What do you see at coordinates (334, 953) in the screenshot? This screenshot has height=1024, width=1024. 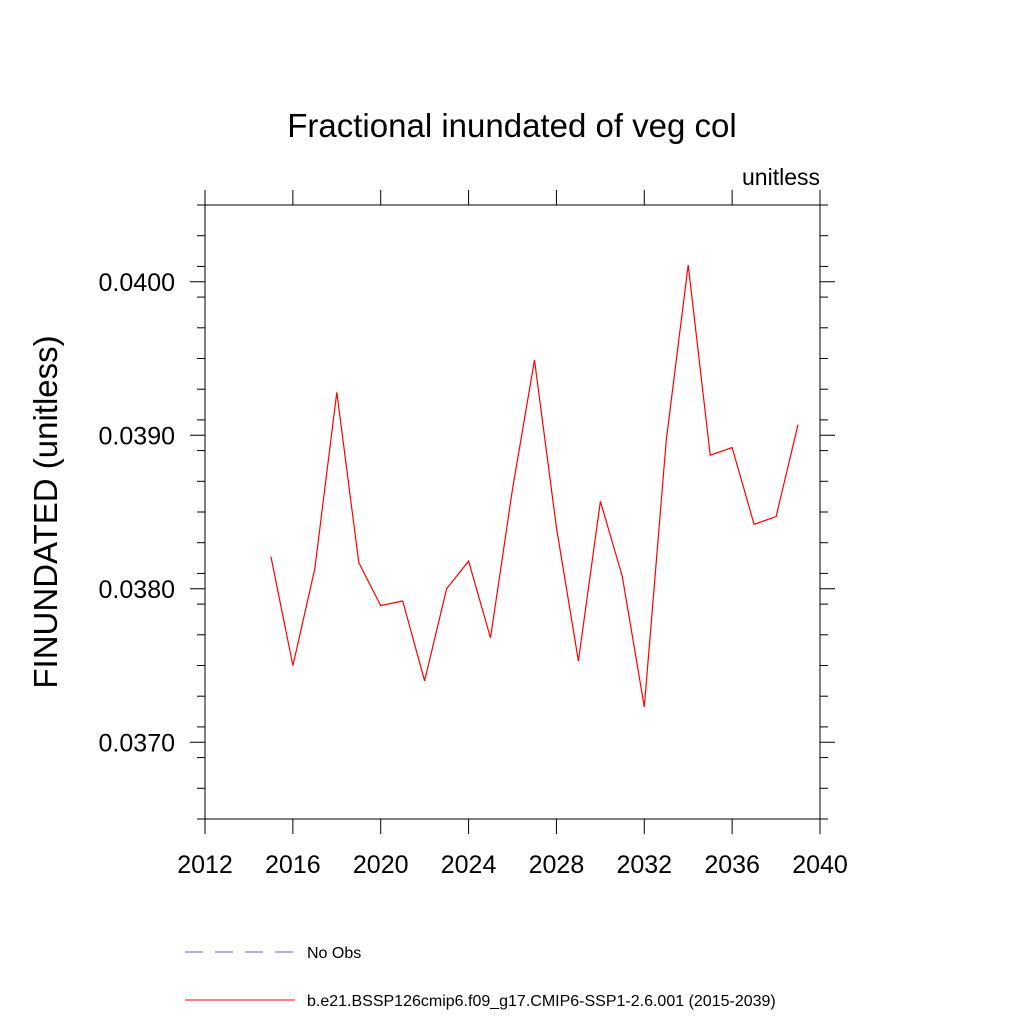 I see `legend-label-no-obs: No Obs` at bounding box center [334, 953].